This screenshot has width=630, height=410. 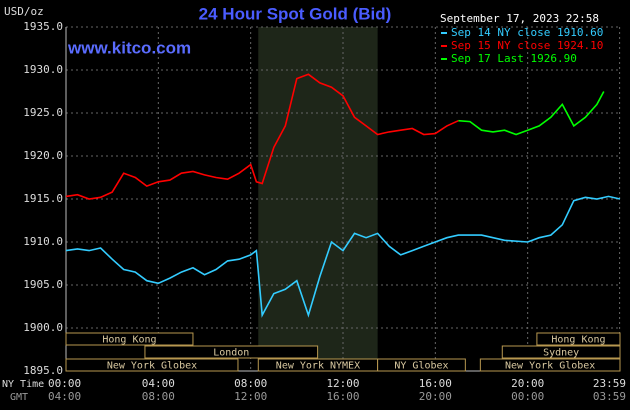 I want to click on session-label: New York NYMEX, so click(x=318, y=366).